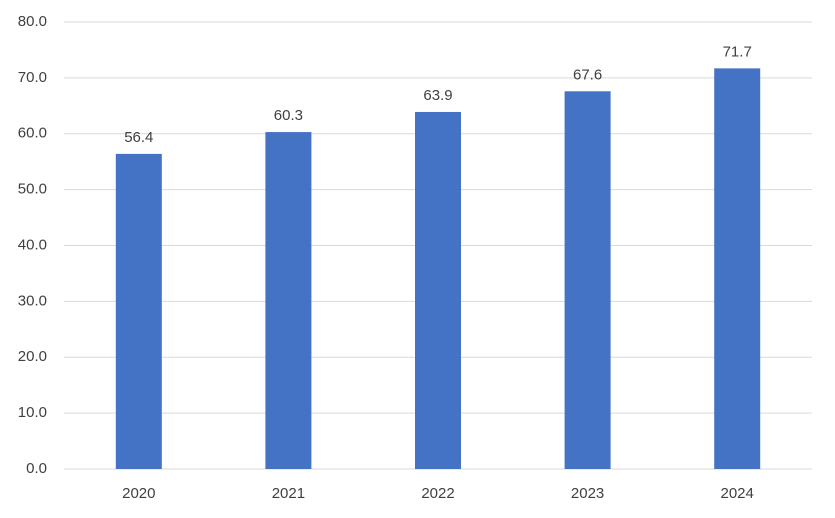  What do you see at coordinates (36, 468) in the screenshot?
I see `y-tick-label: 0.0` at bounding box center [36, 468].